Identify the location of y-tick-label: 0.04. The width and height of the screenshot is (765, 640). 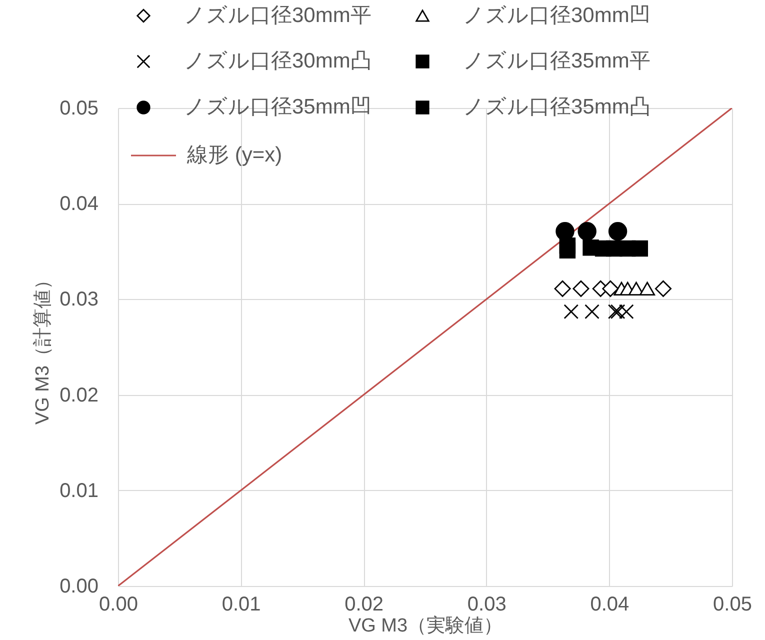
(79, 204).